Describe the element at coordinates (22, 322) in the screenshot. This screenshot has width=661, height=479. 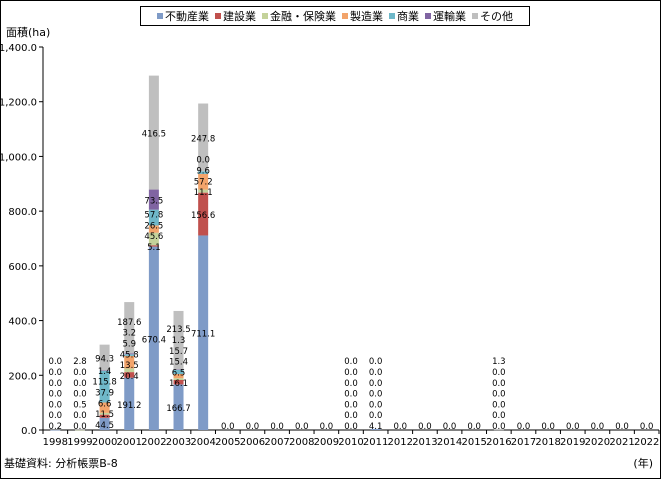
I see `y-tick-label: 400.0` at that location.